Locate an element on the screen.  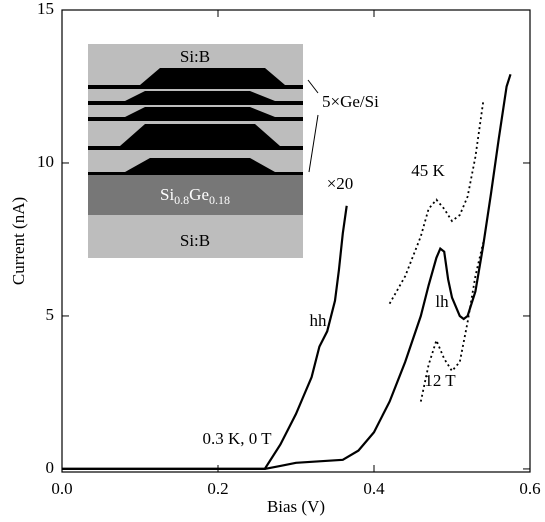
annotation: lh is located at coordinates (442, 301).